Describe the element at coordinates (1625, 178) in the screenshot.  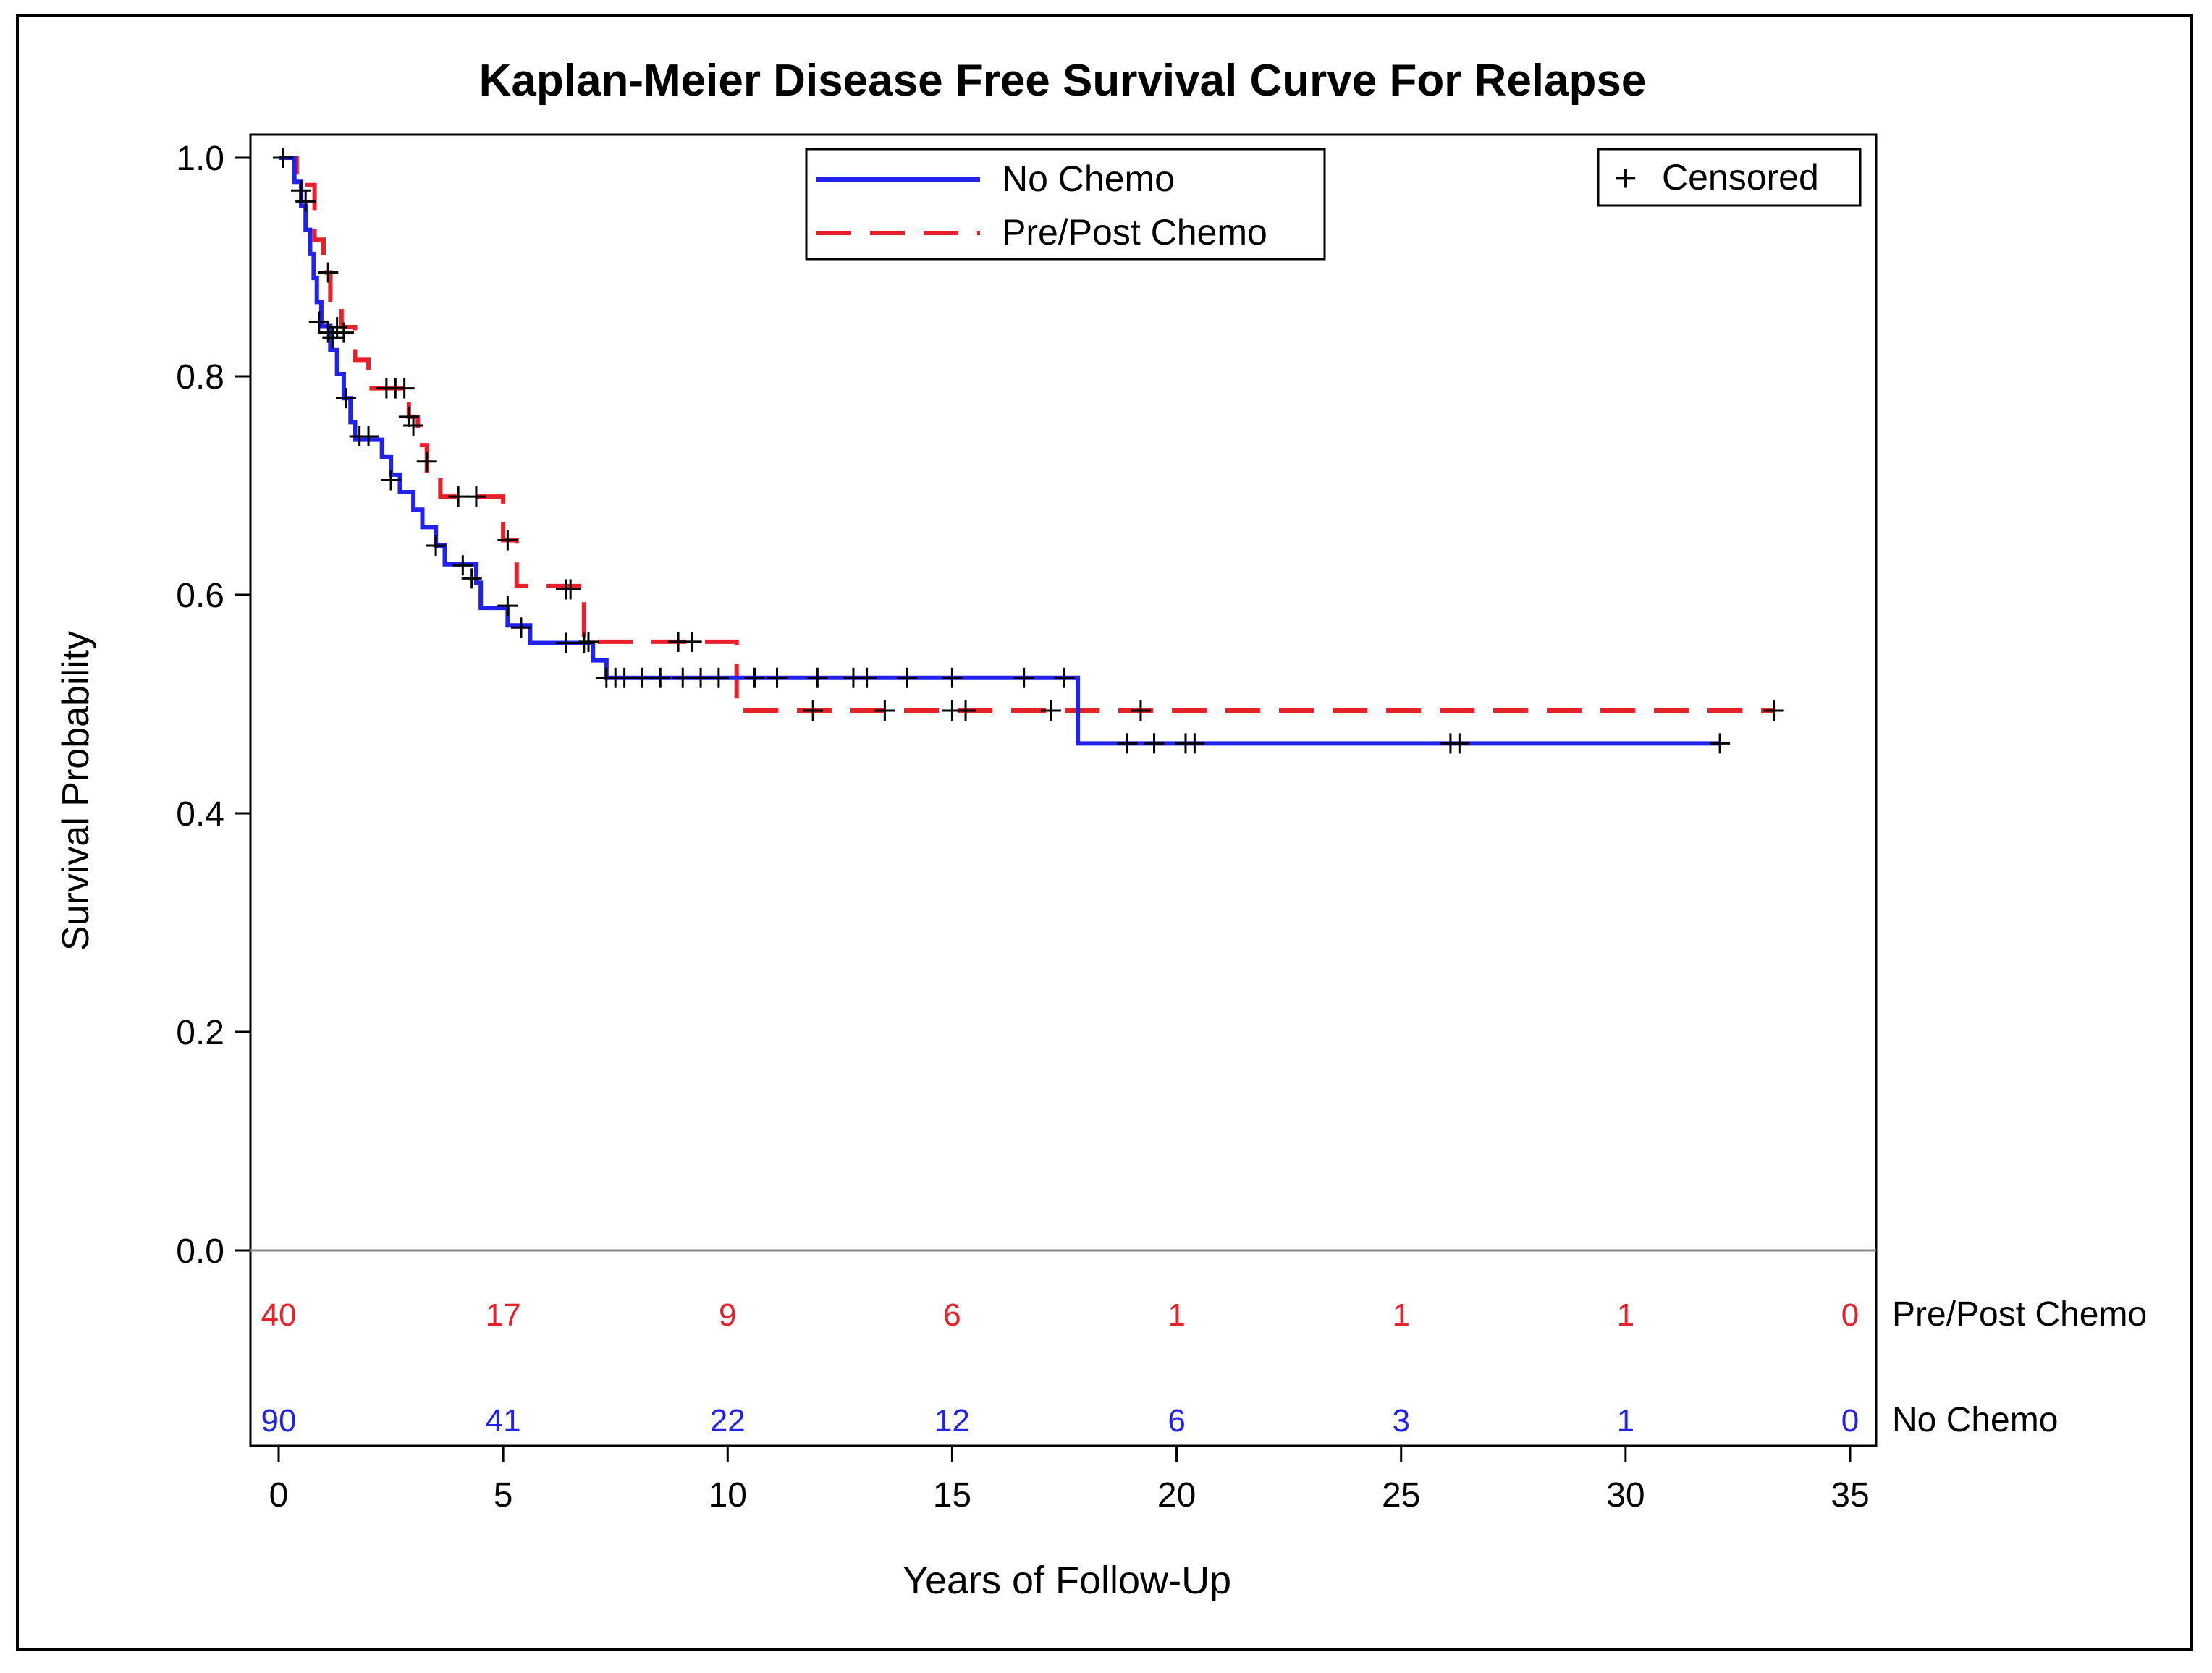
I see `censor-legend-symbol: +` at that location.